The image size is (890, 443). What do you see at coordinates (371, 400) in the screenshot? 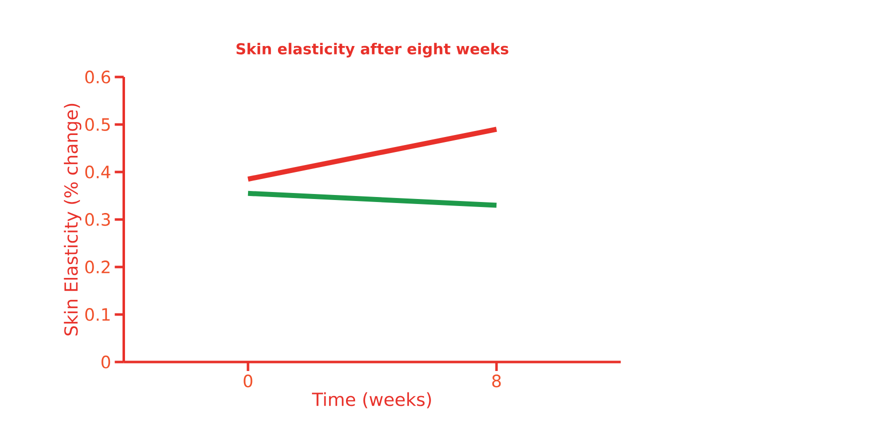
I see `x-axis-title: Time (weeks)` at bounding box center [371, 400].